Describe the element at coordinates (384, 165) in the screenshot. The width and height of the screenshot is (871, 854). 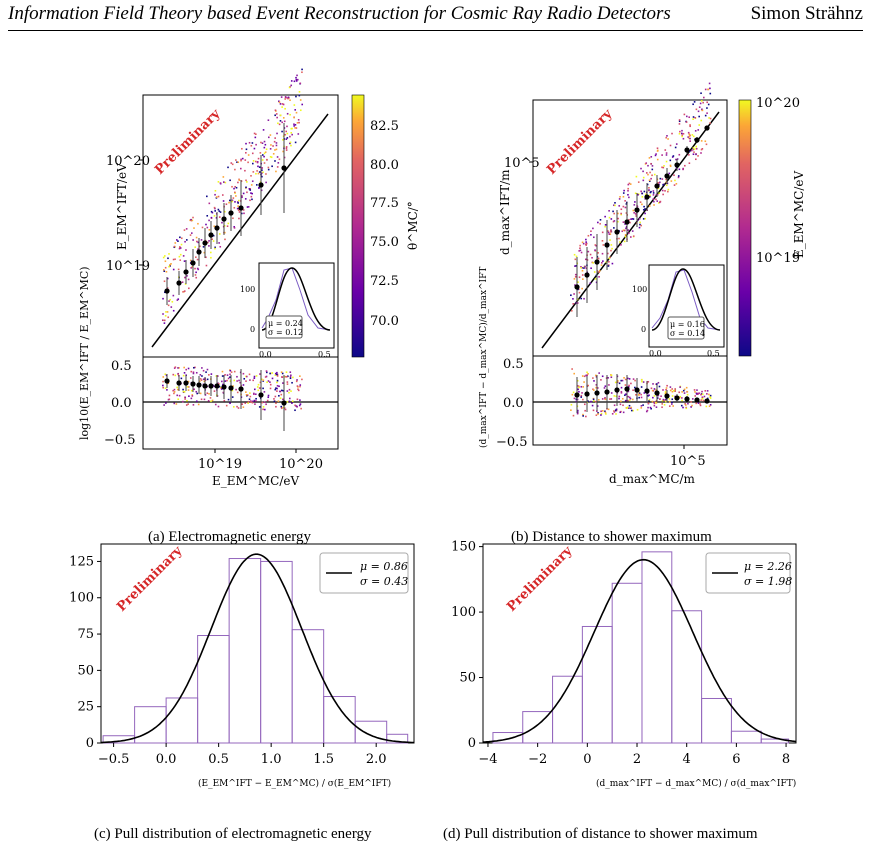
I see `colorbar-tick: 80.0` at that location.